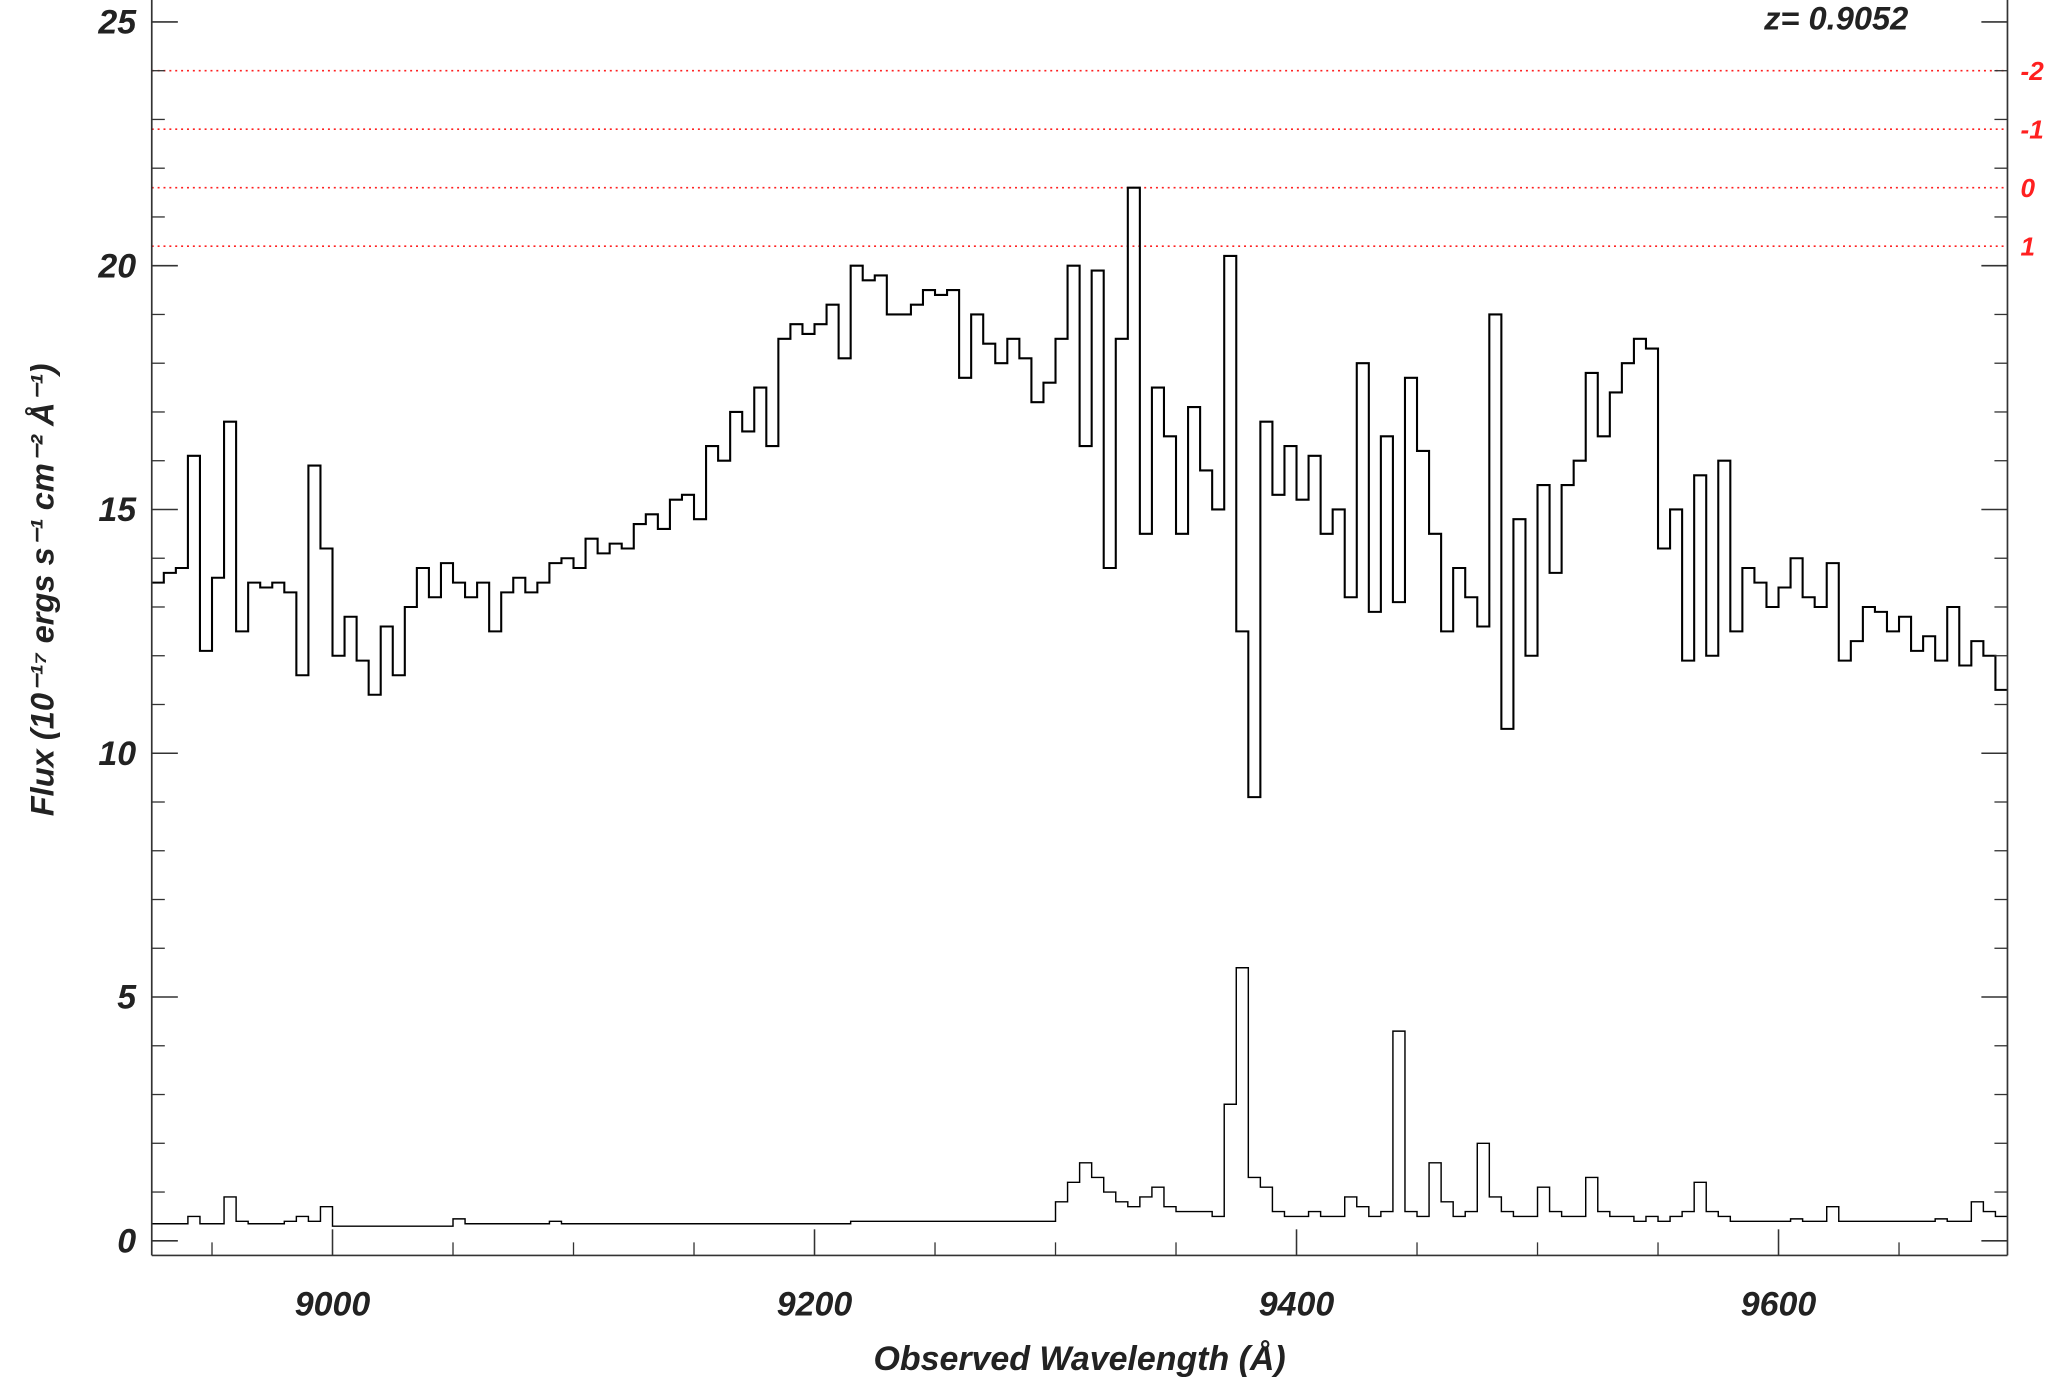 The image size is (2047, 1382). I want to click on reference-label: -2, so click(2033, 71).